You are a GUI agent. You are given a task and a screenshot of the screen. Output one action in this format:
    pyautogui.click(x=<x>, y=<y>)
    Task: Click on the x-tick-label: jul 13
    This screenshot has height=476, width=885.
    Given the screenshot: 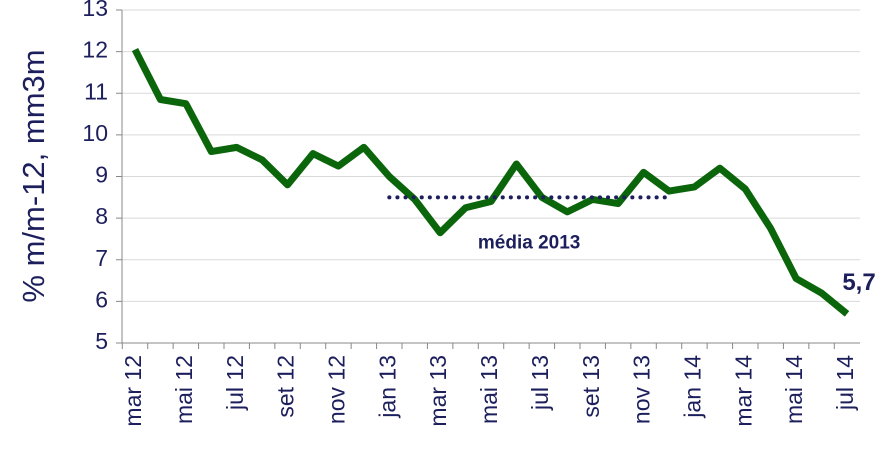 What is the action you would take?
    pyautogui.click(x=540, y=383)
    